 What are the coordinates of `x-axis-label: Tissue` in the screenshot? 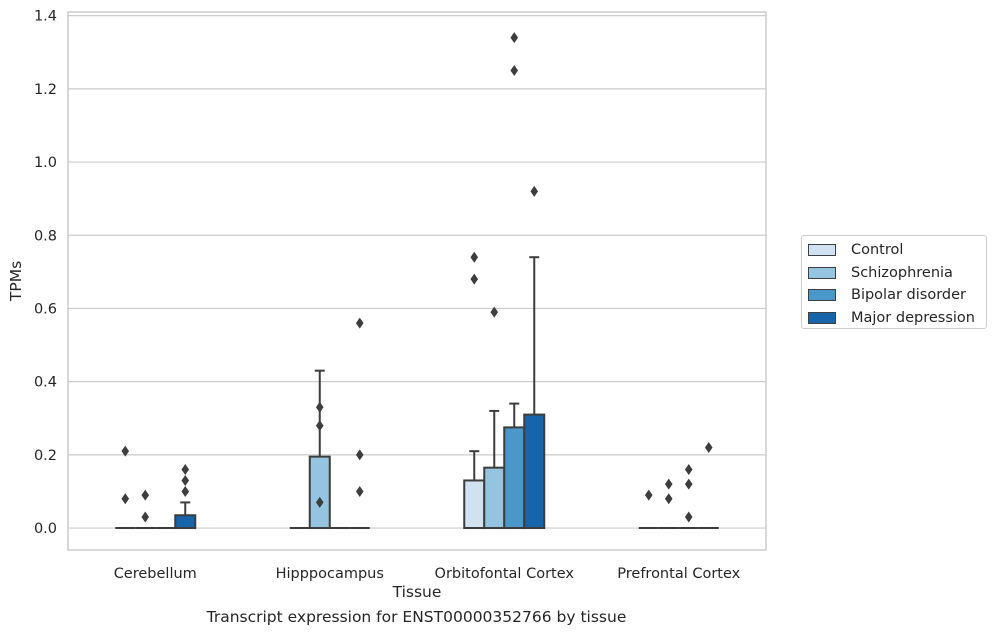 It's located at (417, 592).